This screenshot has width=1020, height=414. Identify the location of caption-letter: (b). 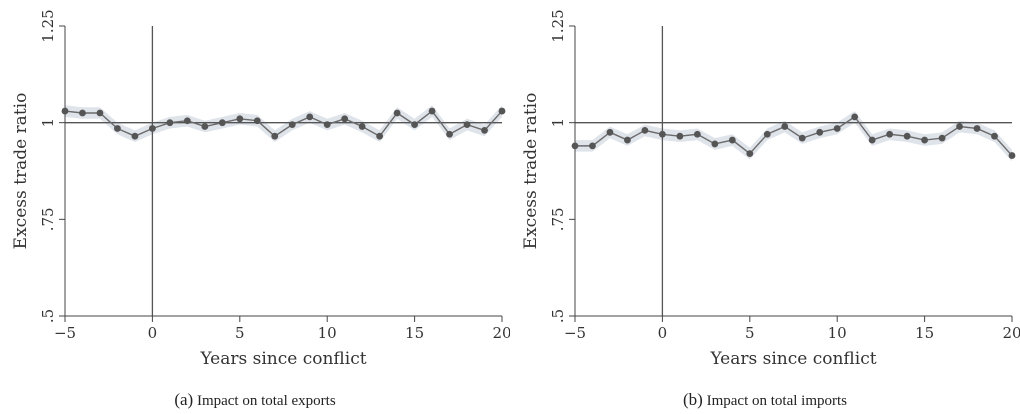
(693, 399).